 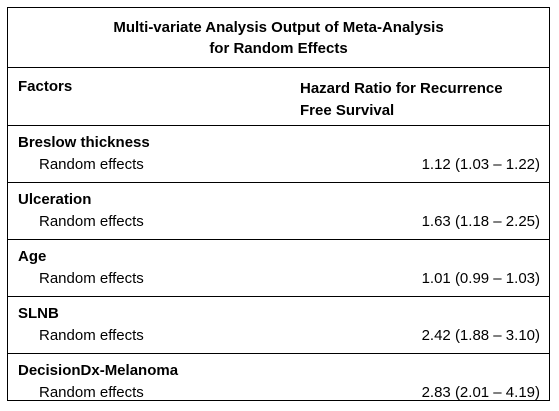 What do you see at coordinates (32, 256) in the screenshot?
I see `factor-name: Age` at bounding box center [32, 256].